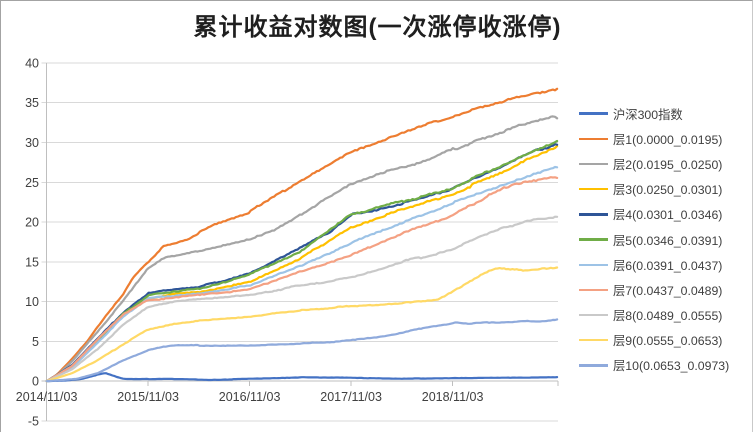 Image resolution: width=753 pixels, height=432 pixels. I want to click on legend-item: 层7(0.0437_0.0489), so click(665, 289).